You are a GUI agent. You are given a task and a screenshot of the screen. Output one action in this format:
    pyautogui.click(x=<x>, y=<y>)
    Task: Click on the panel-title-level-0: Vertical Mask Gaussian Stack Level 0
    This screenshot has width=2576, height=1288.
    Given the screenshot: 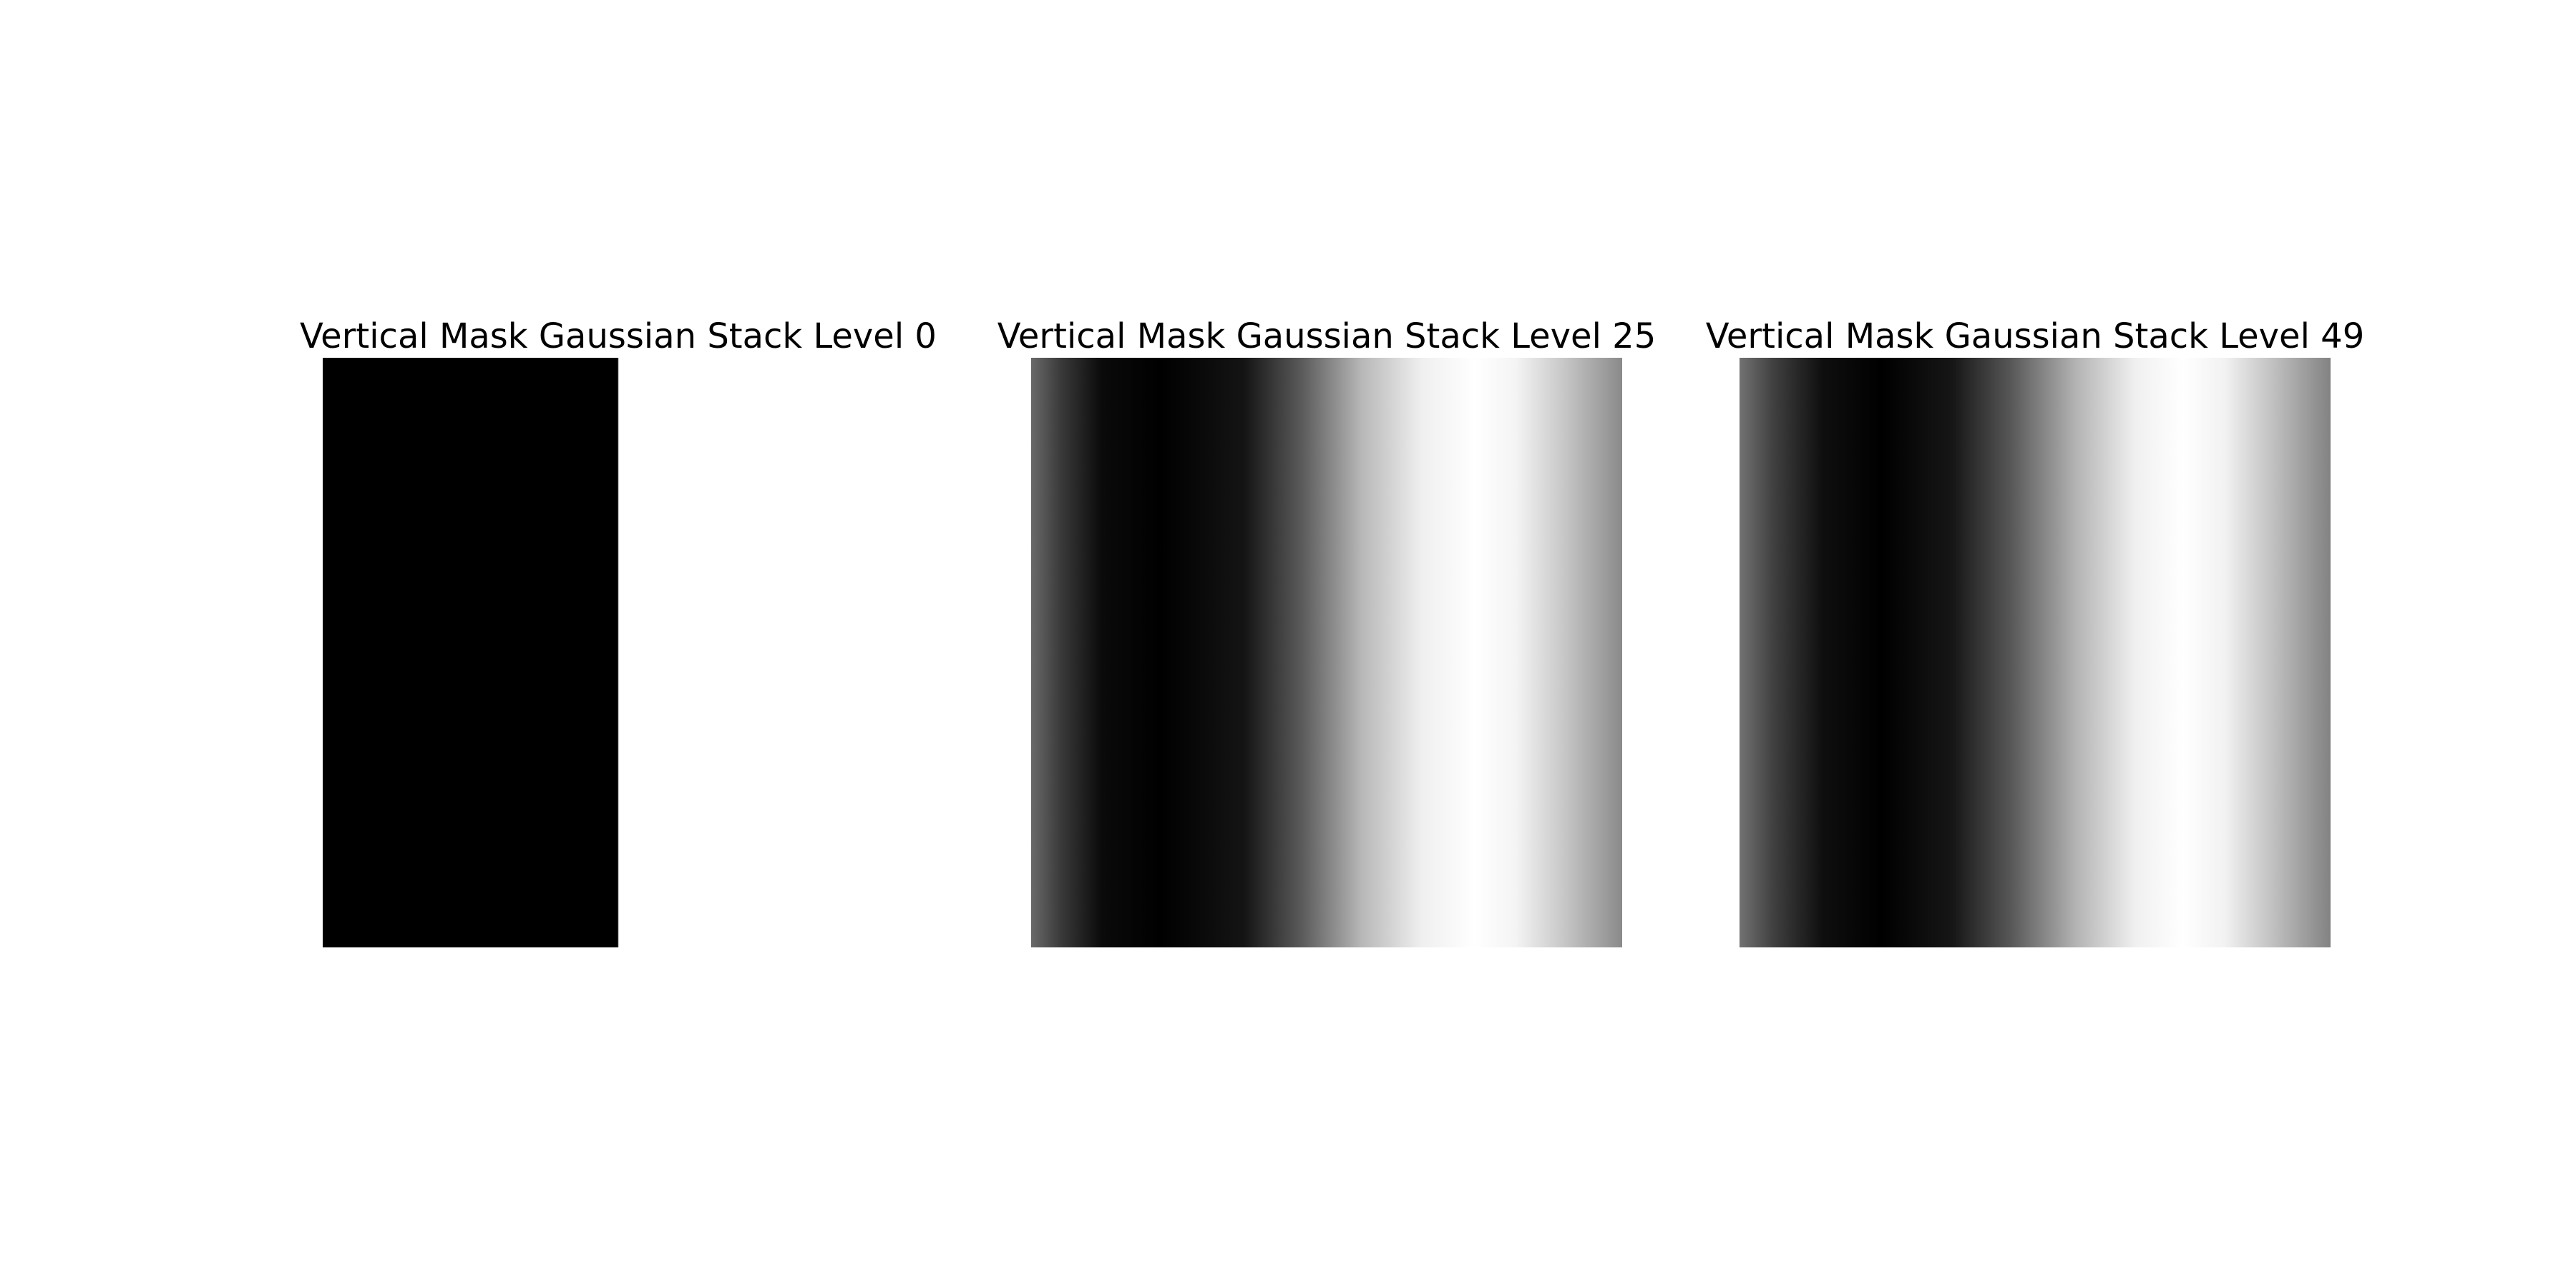 What is the action you would take?
    pyautogui.click(x=618, y=336)
    